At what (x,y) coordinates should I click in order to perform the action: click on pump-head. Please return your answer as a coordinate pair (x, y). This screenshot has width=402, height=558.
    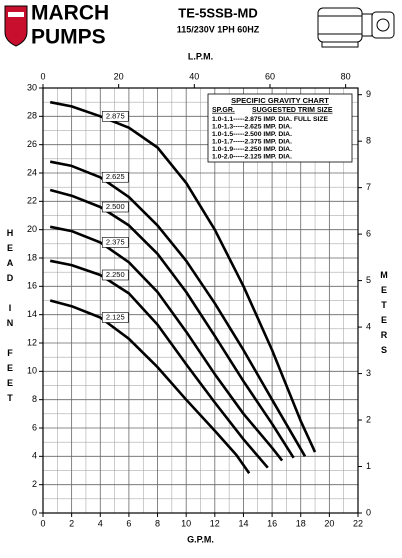
    Looking at the image, I should click on (383, 25).